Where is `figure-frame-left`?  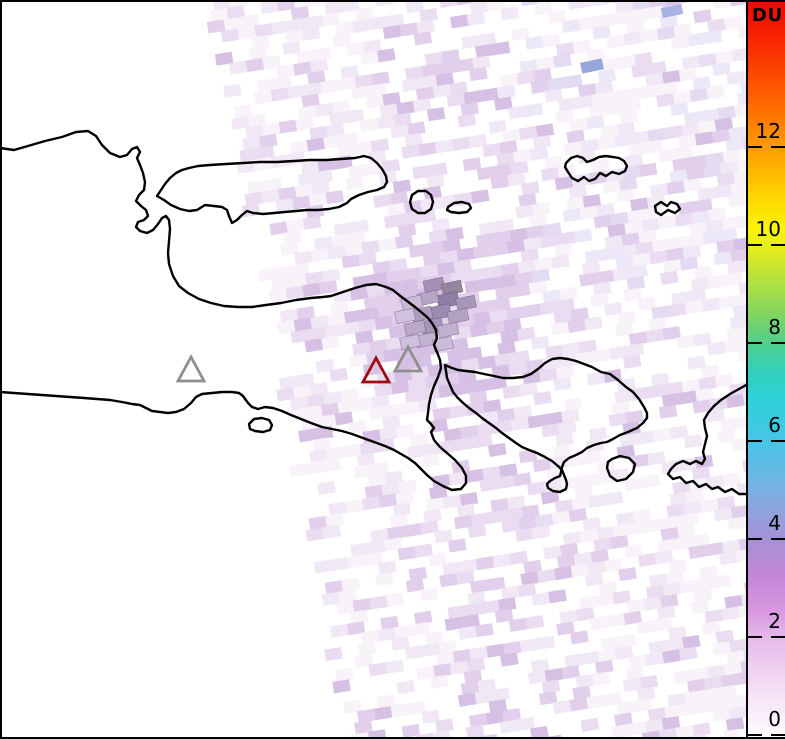
figure-frame-left is located at coordinates (1, 369).